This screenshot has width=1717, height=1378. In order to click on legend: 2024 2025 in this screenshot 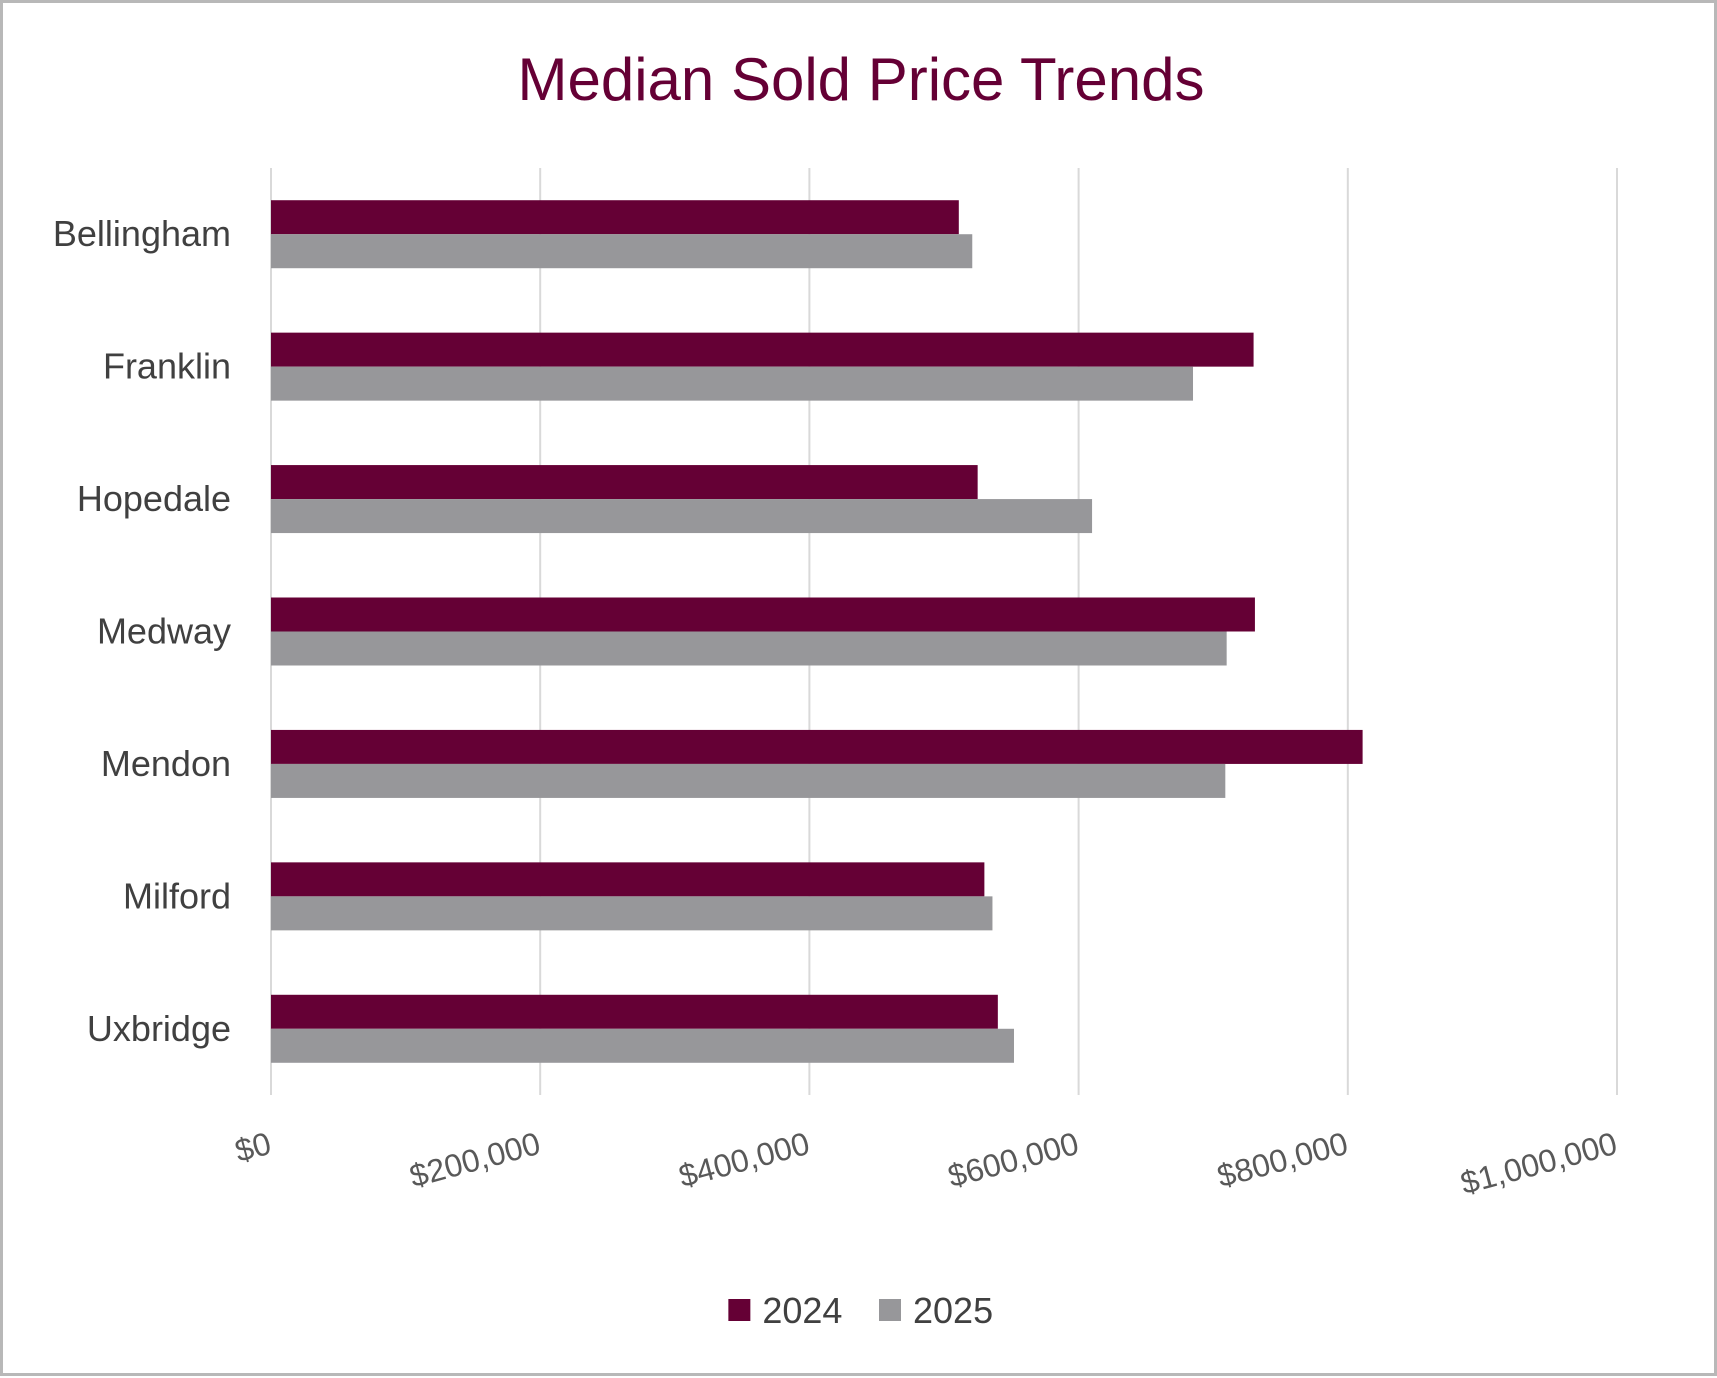, I will do `click(860, 1310)`.